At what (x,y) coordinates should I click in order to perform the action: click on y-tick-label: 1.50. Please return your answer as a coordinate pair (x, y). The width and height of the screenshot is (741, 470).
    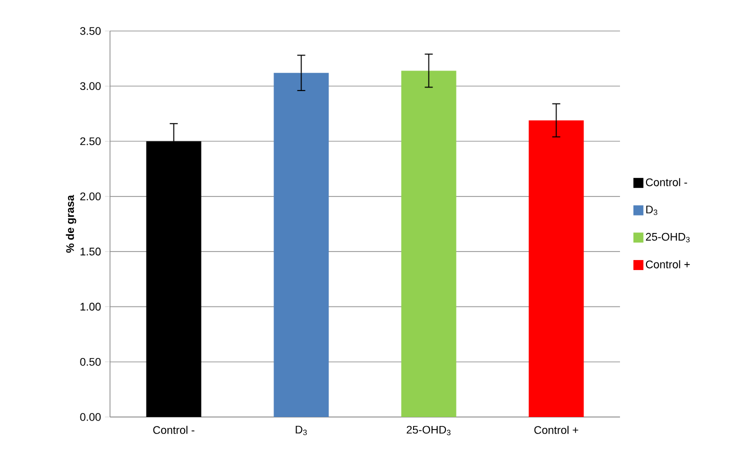
    Looking at the image, I should click on (90, 252).